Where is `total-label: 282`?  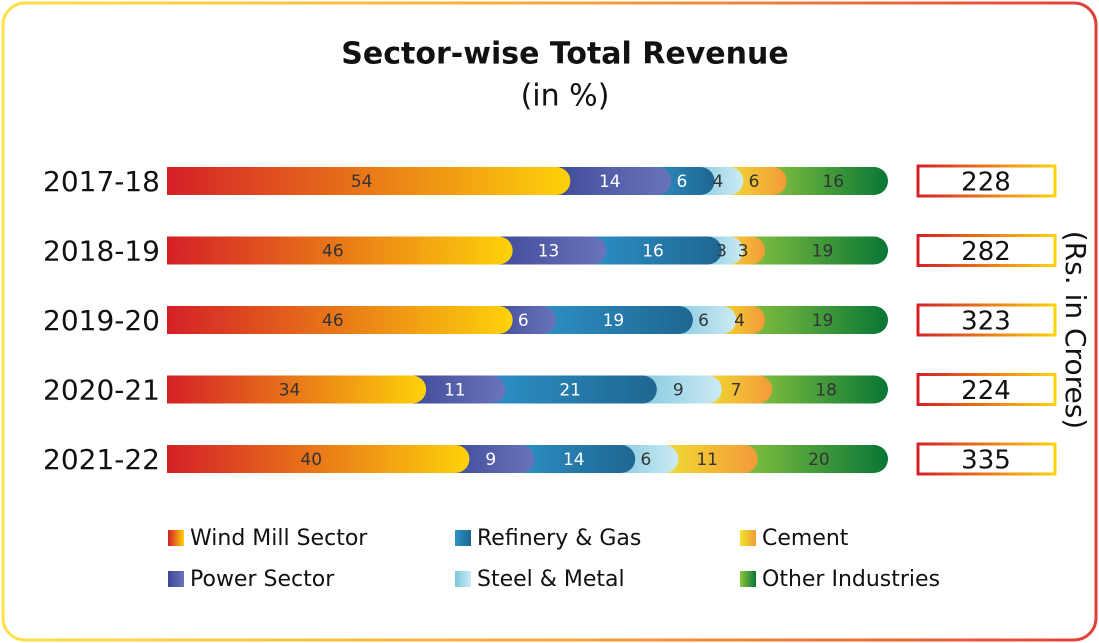
total-label: 282 is located at coordinates (986, 252).